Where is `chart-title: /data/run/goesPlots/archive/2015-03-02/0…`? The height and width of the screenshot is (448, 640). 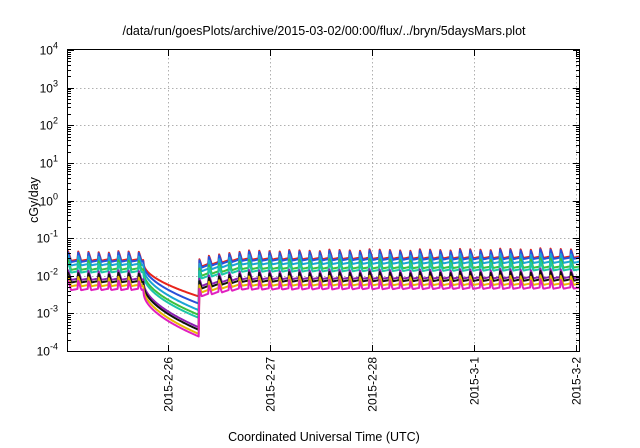 chart-title: /data/run/goesPlots/archive/2015-03-02/0… is located at coordinates (324, 31).